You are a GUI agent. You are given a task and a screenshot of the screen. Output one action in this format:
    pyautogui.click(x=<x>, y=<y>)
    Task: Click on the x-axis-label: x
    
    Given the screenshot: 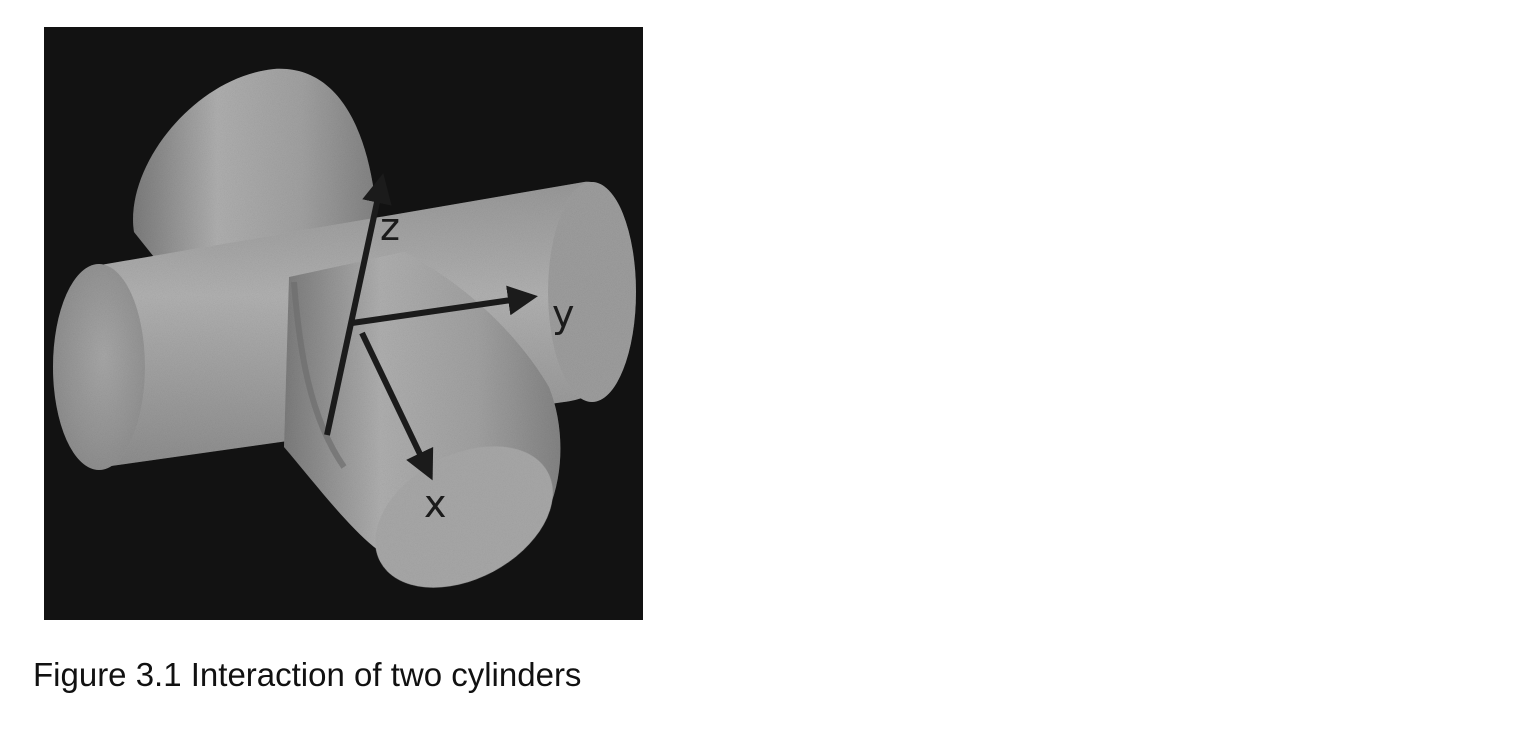 What is the action you would take?
    pyautogui.click(x=435, y=504)
    